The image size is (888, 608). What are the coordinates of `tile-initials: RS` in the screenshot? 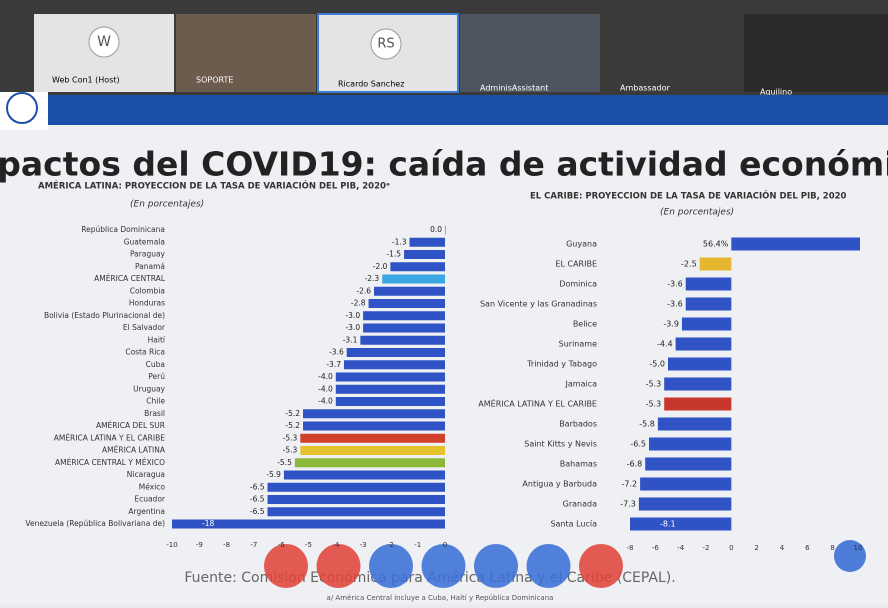 It's located at (385, 44).